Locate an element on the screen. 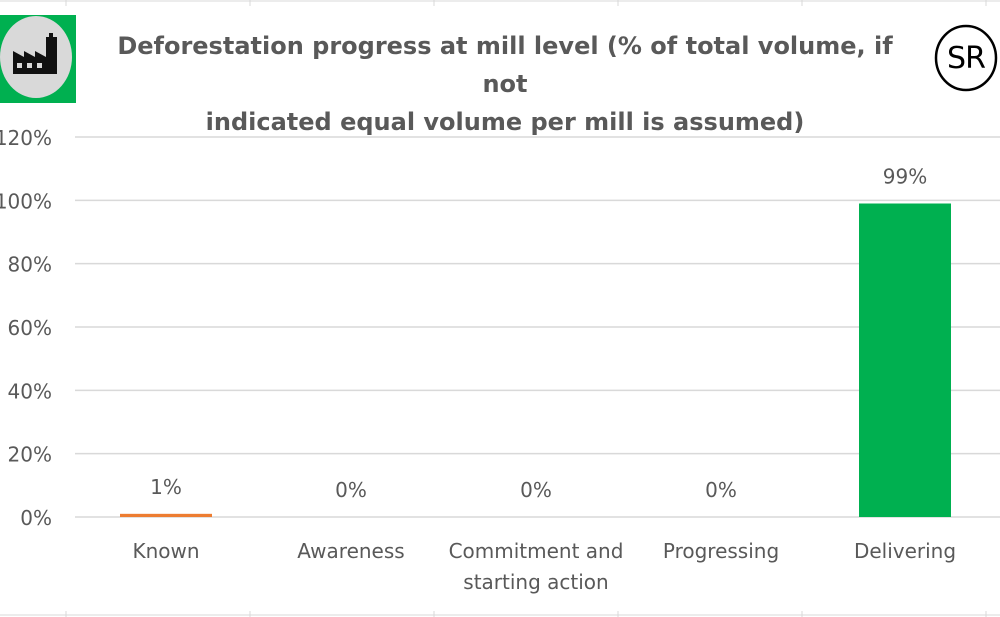 The width and height of the screenshot is (1000, 617). y-tick-label: 20% is located at coordinates (30, 455).